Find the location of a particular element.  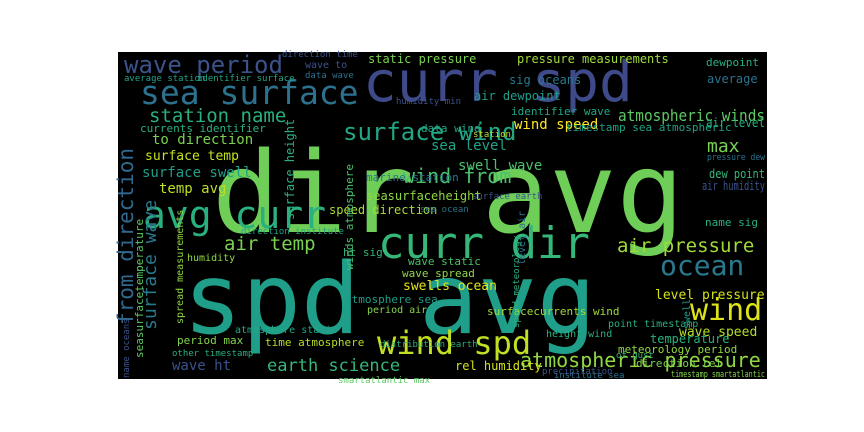

cloud-word: direction time is located at coordinates (320, 55).